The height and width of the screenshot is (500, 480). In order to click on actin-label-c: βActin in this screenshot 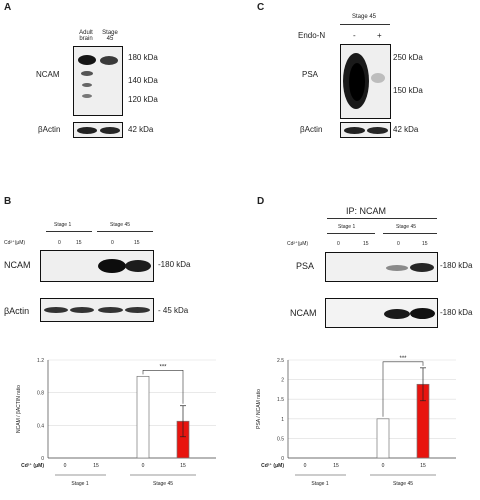, I will do `click(311, 129)`.